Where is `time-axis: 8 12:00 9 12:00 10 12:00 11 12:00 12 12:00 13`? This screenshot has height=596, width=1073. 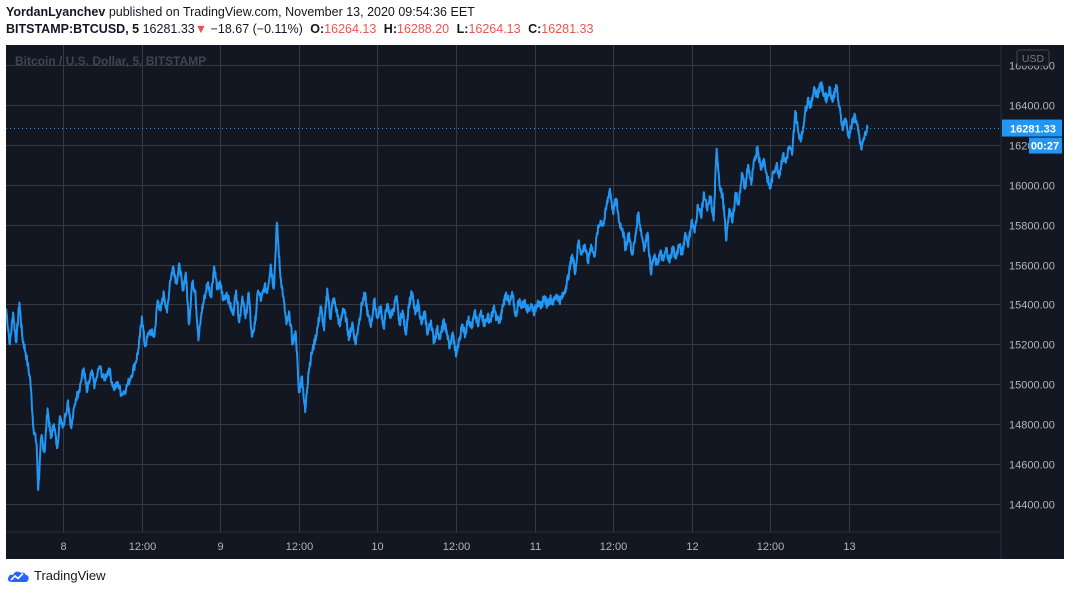
time-axis: 8 12:00 9 12:00 10 12:00 11 12:00 12 12:00 13 is located at coordinates (503, 542).